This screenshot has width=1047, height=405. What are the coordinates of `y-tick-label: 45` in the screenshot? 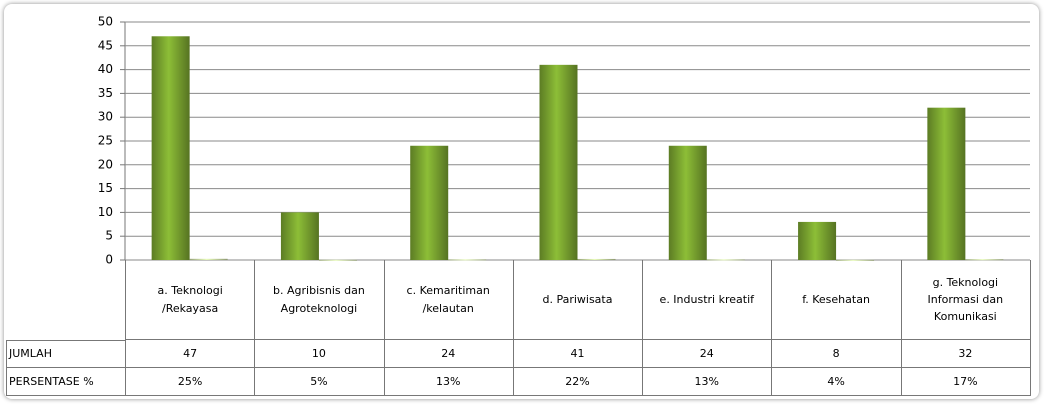 It's located at (105, 45).